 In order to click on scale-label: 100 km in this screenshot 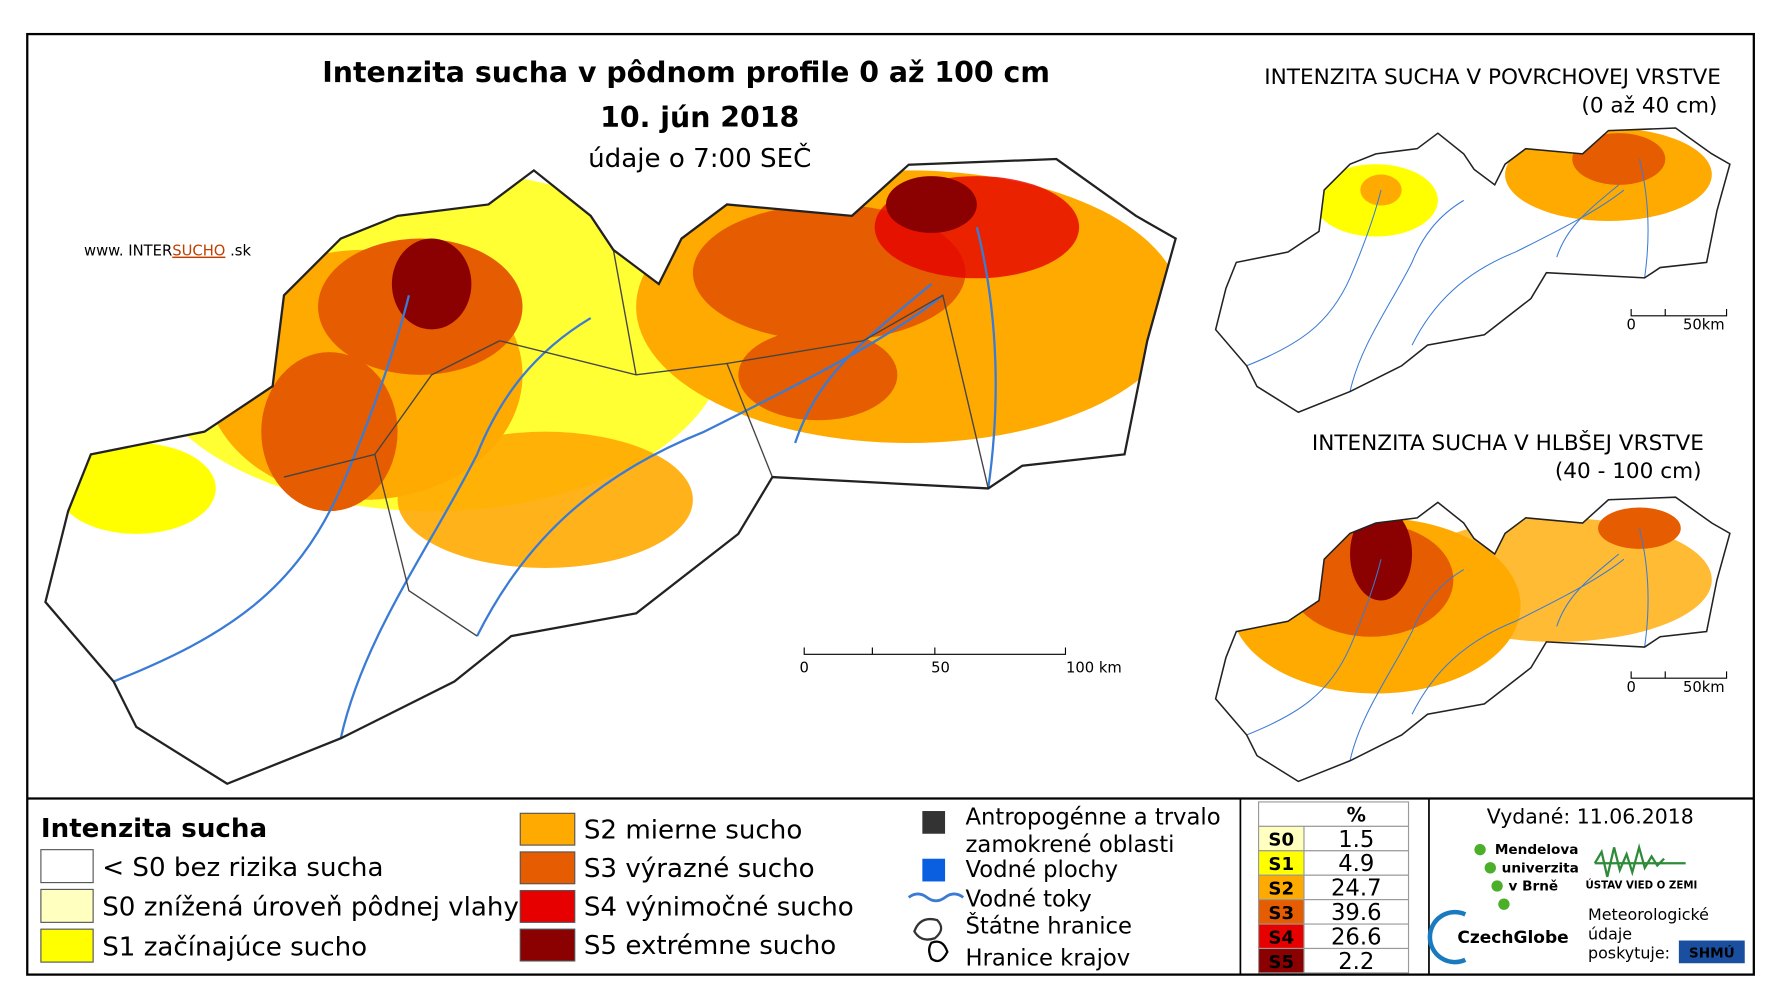, I will do `click(1094, 667)`.